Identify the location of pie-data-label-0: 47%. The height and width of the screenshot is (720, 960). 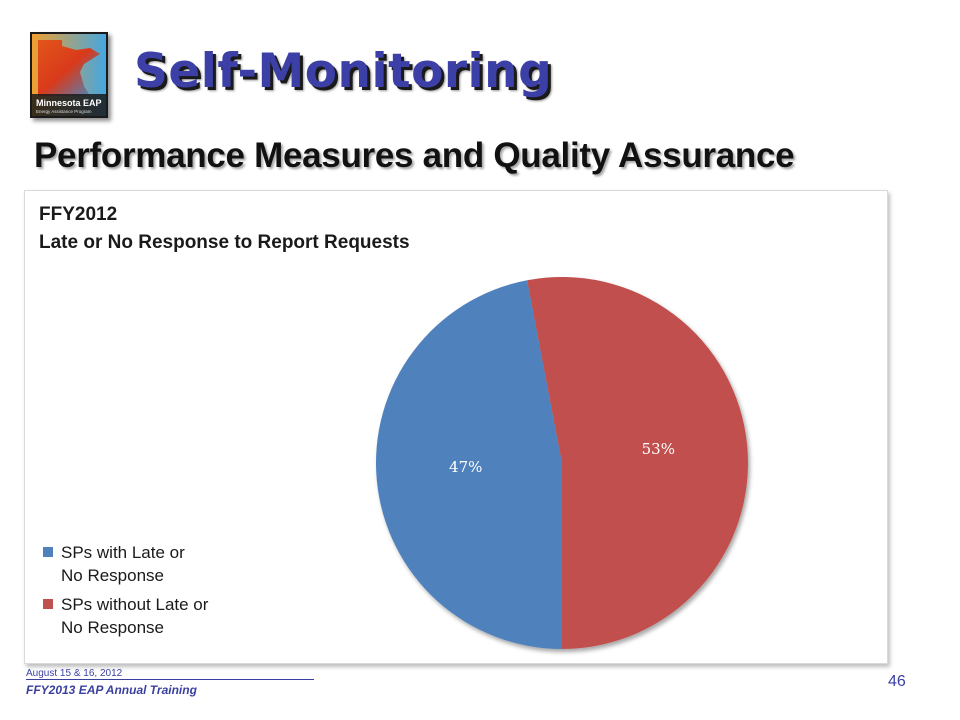
(465, 467).